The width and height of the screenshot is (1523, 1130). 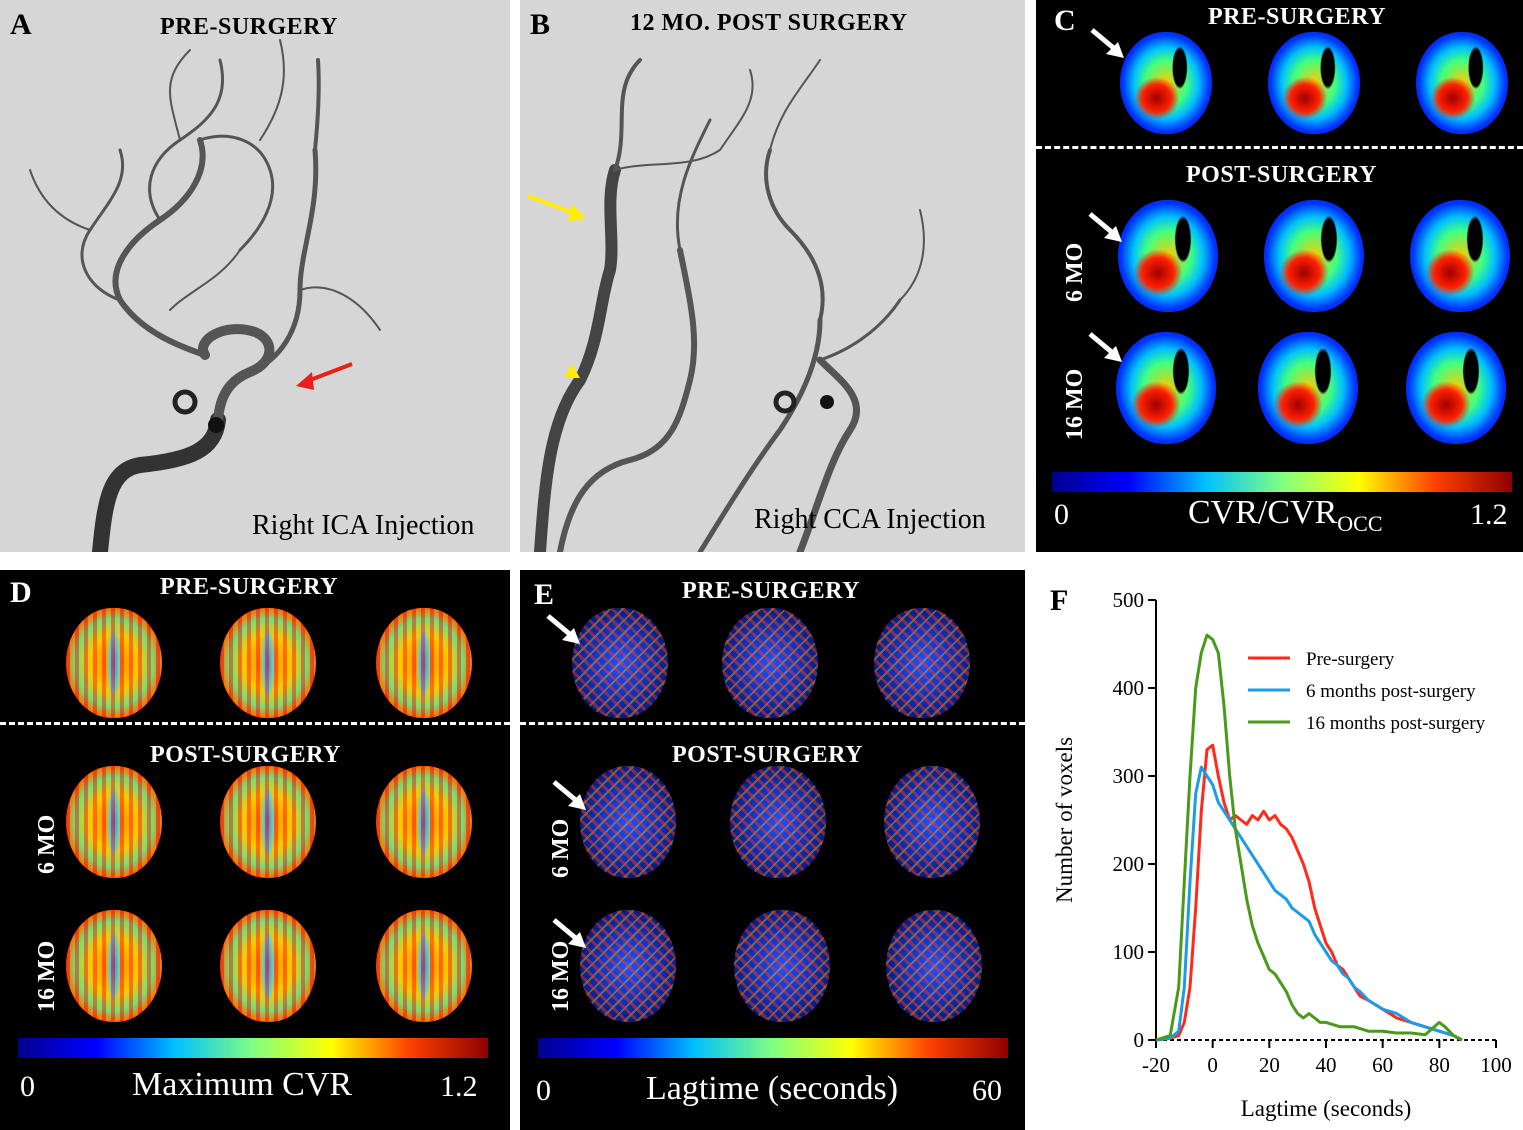 I want to click on colorbar-title-sub: OCC, so click(x=1360, y=523).